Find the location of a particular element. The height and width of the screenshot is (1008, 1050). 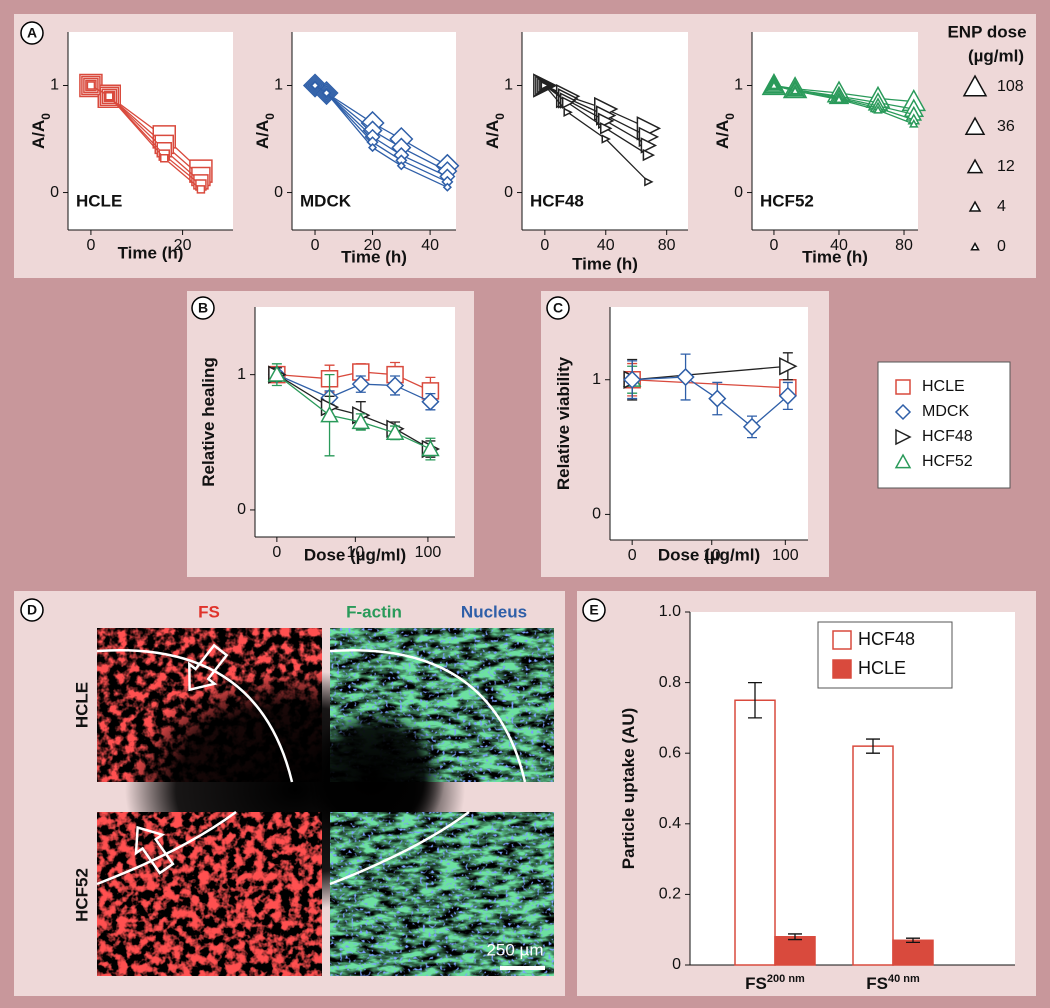

panel-label: B is located at coordinates (203, 308).